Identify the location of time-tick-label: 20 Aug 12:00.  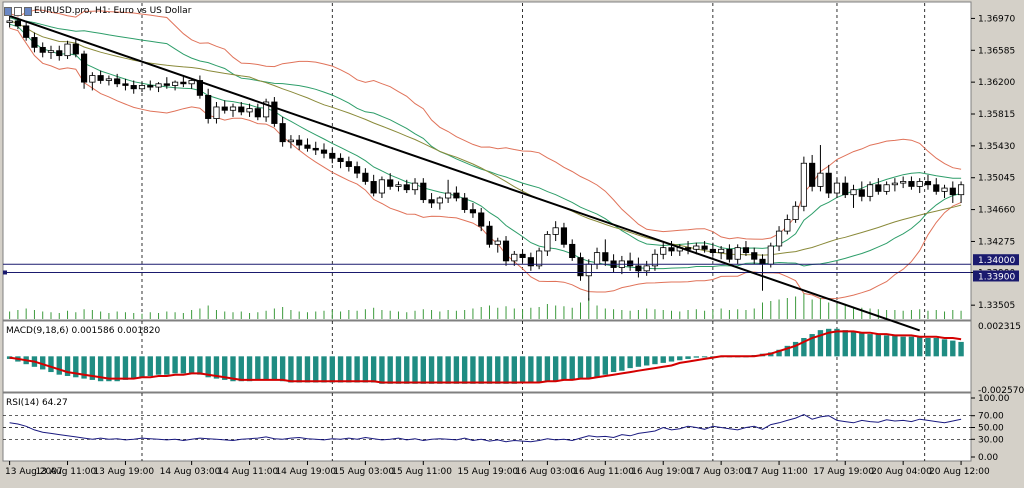
(959, 472).